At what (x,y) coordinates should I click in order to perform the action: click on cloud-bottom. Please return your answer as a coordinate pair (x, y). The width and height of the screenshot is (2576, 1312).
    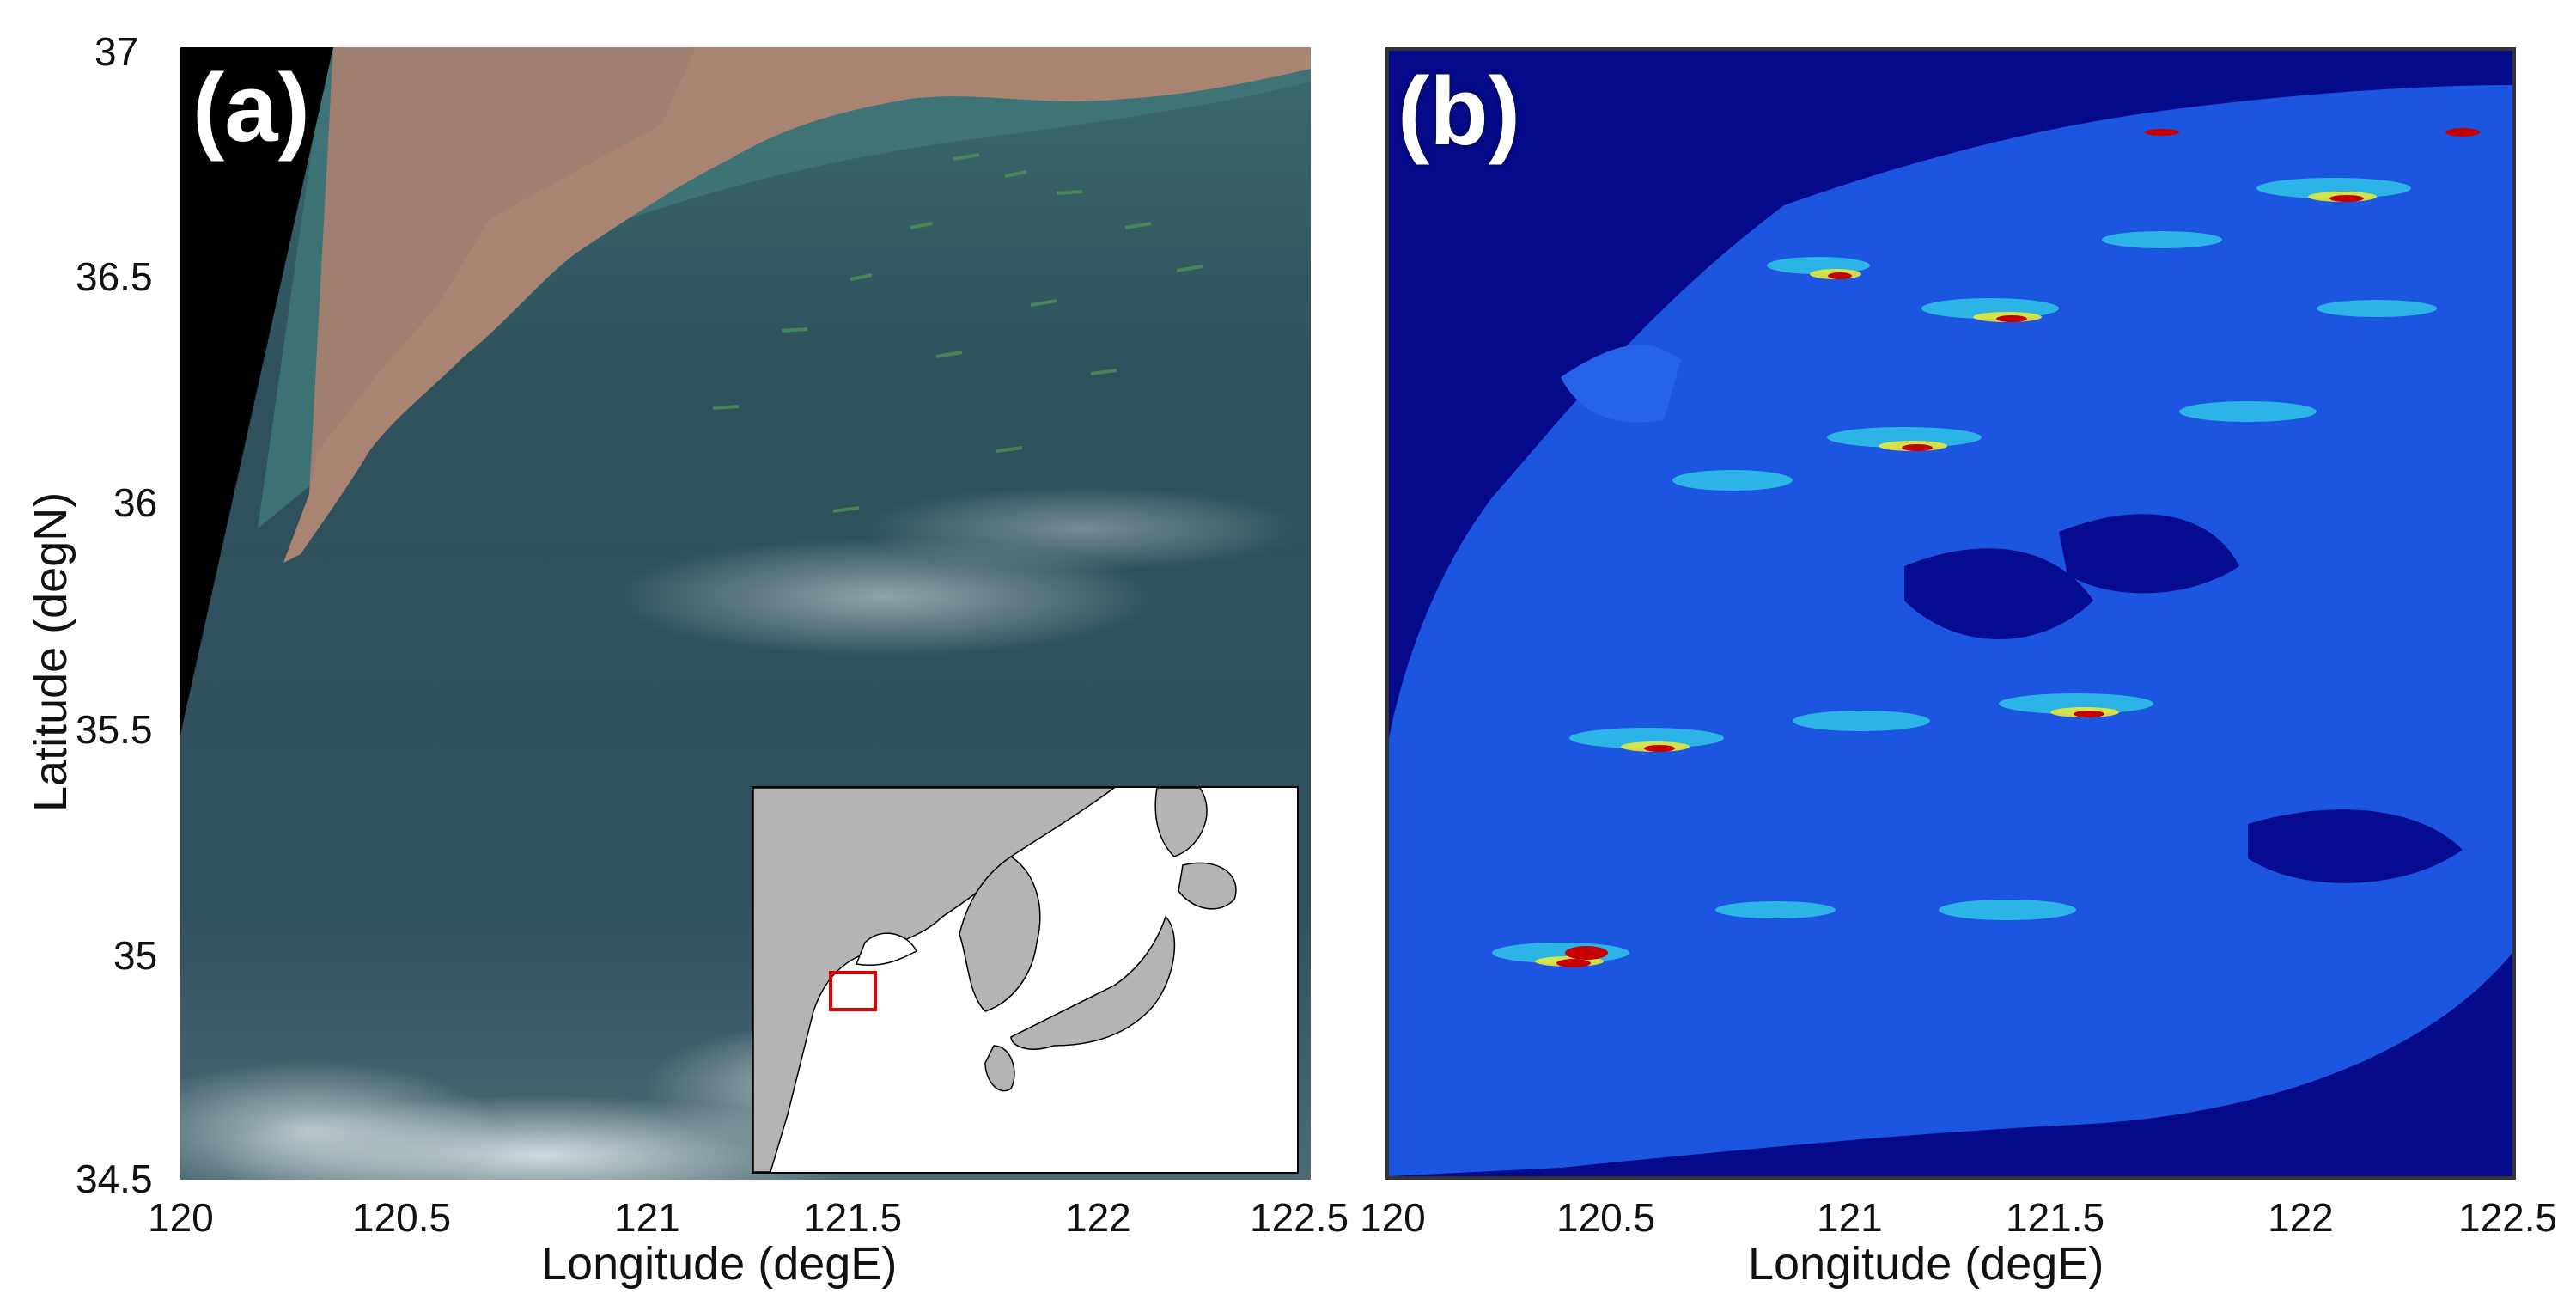
    Looking at the image, I should click on (339, 1120).